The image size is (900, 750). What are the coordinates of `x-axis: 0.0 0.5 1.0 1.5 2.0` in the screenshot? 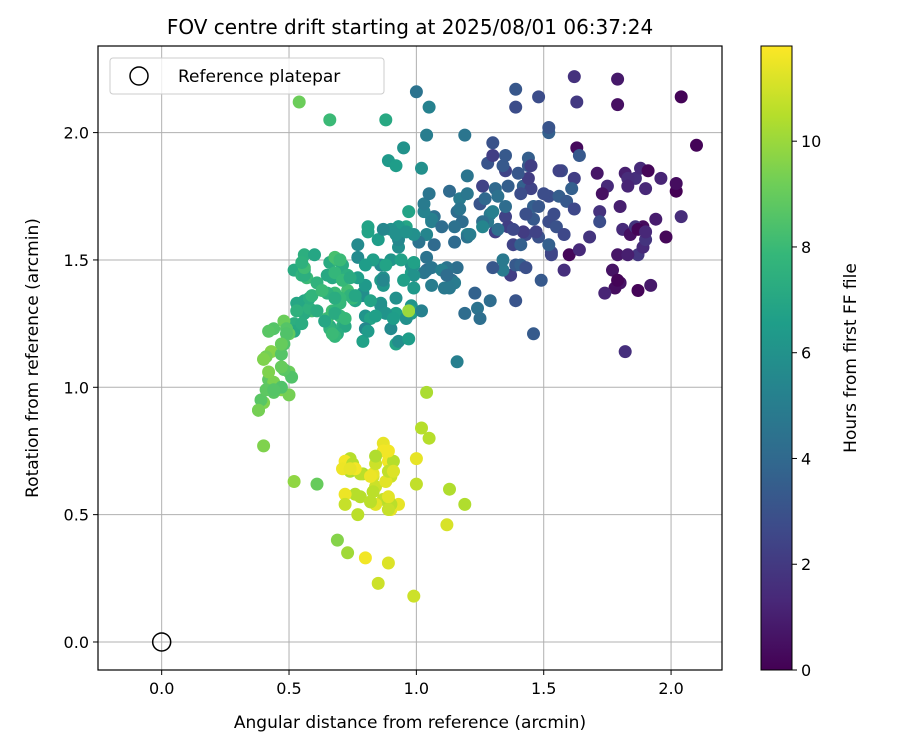 It's located at (416, 684).